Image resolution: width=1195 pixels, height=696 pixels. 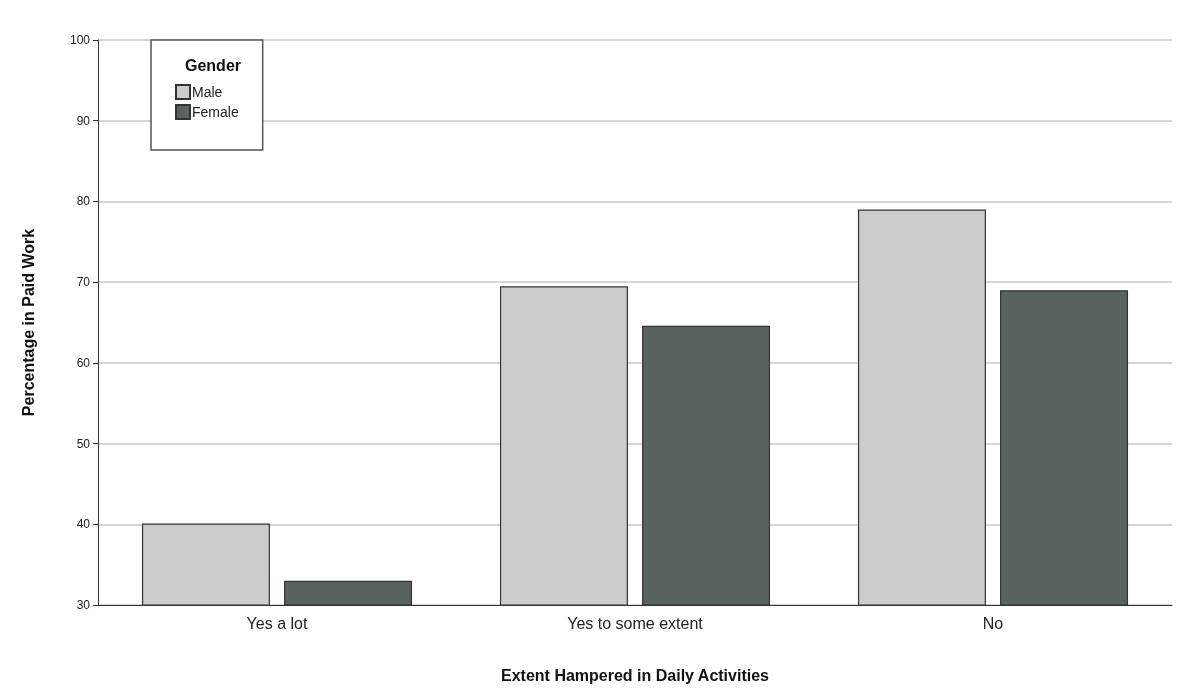 I want to click on y-tick-label: 30, so click(x=83, y=605).